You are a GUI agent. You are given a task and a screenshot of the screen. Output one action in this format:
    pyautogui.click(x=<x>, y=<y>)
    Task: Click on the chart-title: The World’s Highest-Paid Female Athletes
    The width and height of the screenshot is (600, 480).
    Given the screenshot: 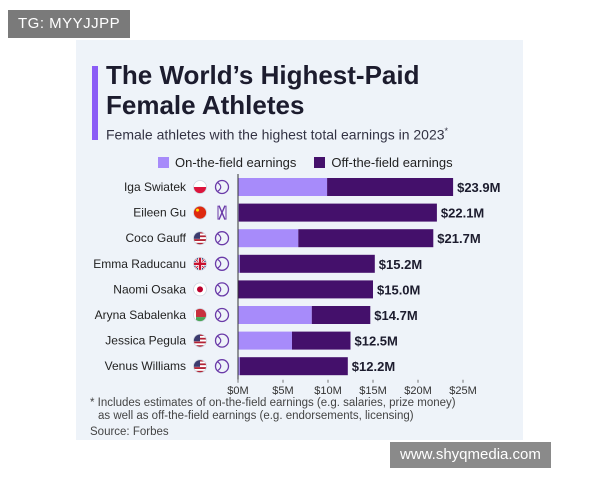 What is the action you would take?
    pyautogui.click(x=263, y=90)
    